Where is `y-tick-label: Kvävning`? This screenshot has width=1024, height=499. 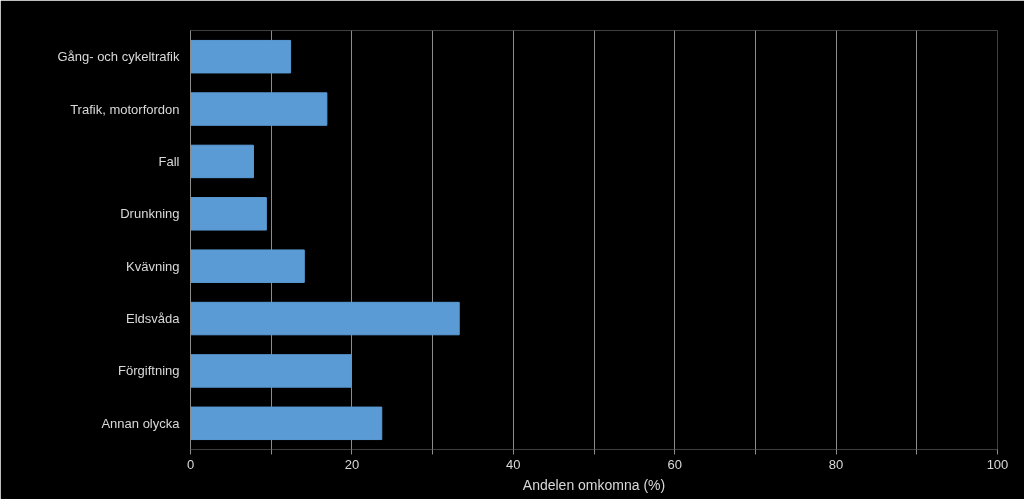
y-tick-label: Kvävning is located at coordinates (153, 266).